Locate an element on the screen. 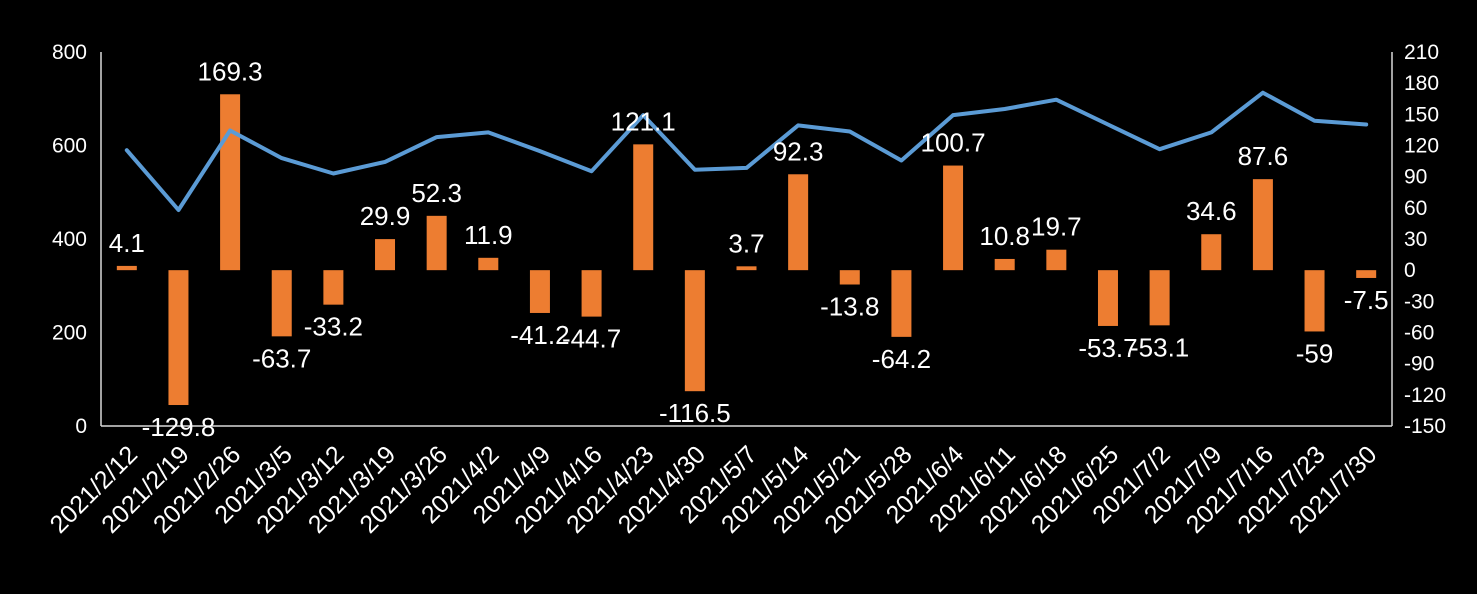  left-tick-label: 0 is located at coordinates (81, 426).